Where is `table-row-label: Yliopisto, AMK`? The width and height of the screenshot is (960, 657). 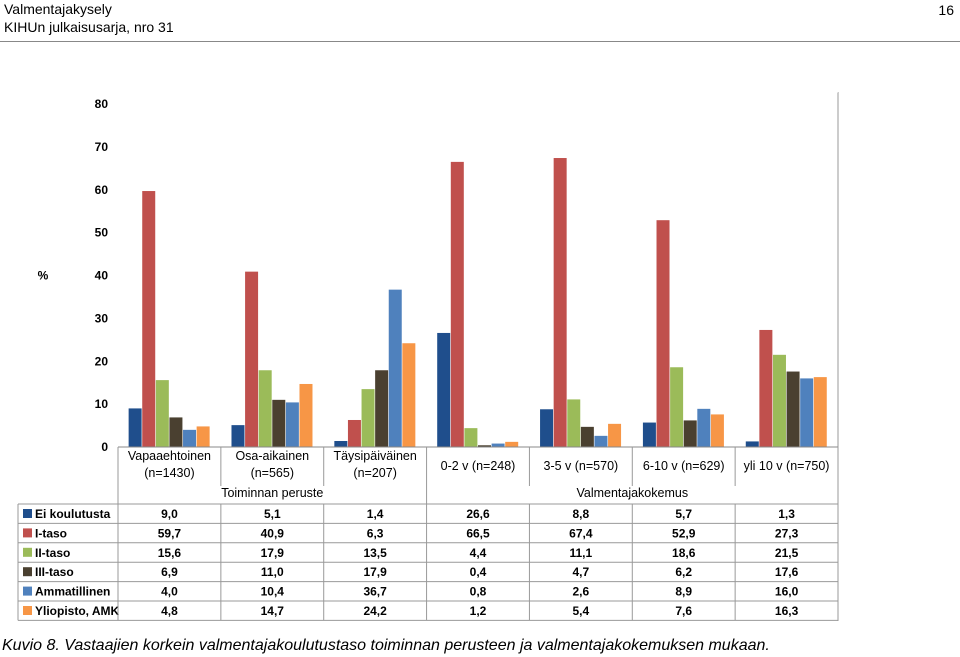 table-row-label: Yliopisto, AMK is located at coordinates (77, 611).